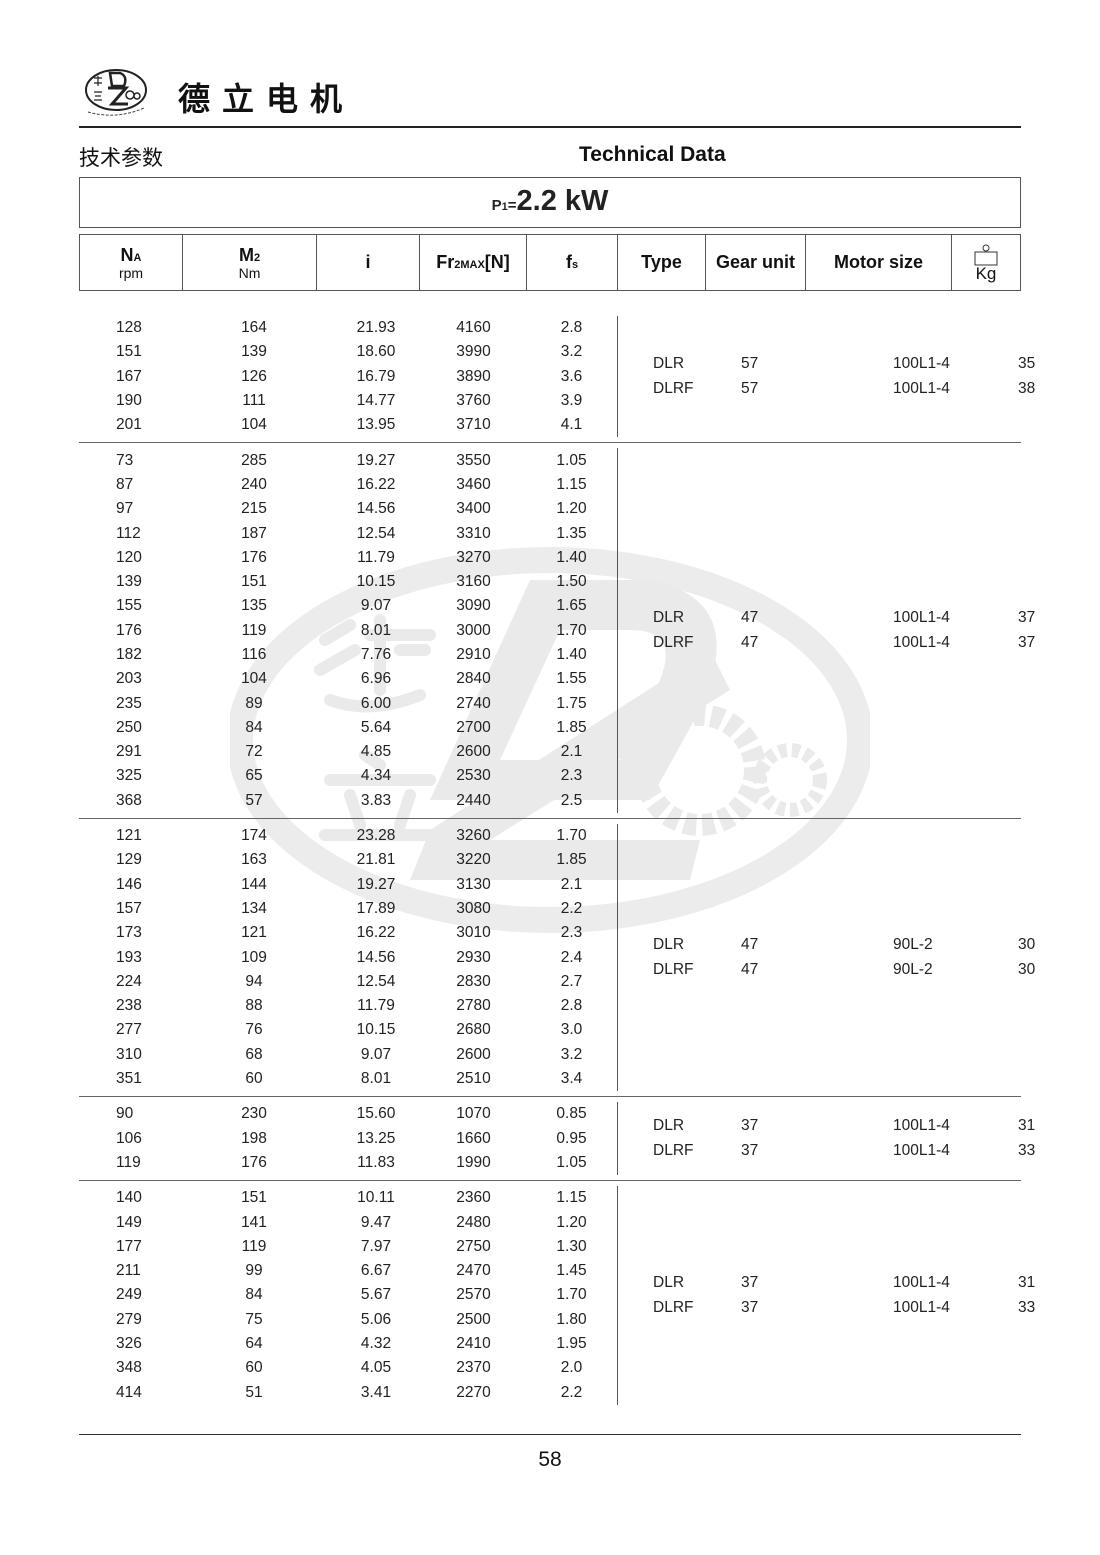 This screenshot has height=1555, width=1100. Describe the element at coordinates (254, 1246) in the screenshot. I see `cell-torque: 119` at that location.